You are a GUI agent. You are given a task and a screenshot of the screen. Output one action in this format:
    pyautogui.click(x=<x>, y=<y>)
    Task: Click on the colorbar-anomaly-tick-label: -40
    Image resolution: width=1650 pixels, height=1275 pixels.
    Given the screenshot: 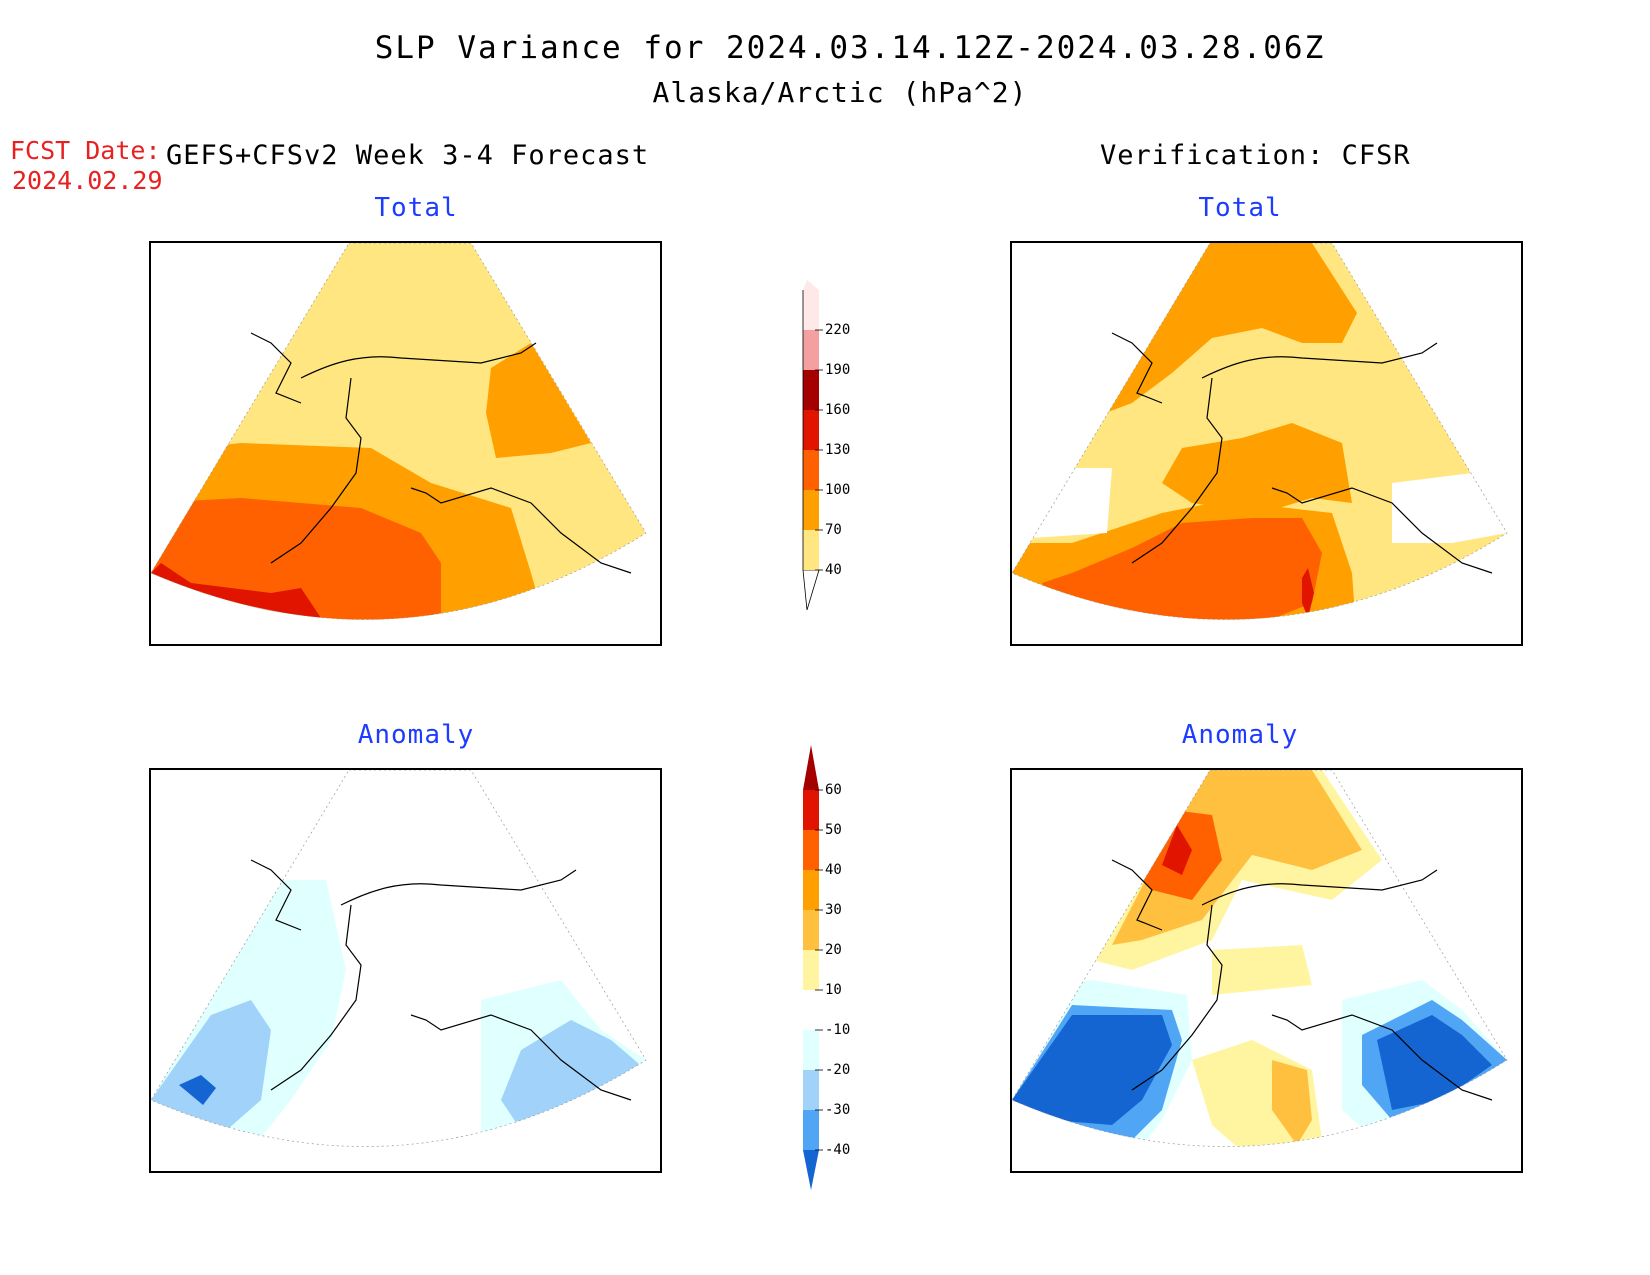 What is the action you would take?
    pyautogui.click(x=837, y=1150)
    